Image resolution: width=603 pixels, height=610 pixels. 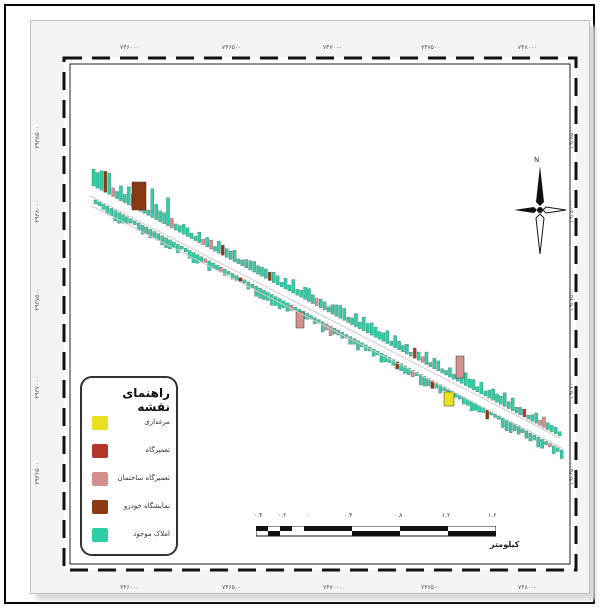 I want to click on scale-unit: کیلومتر, so click(x=505, y=544).